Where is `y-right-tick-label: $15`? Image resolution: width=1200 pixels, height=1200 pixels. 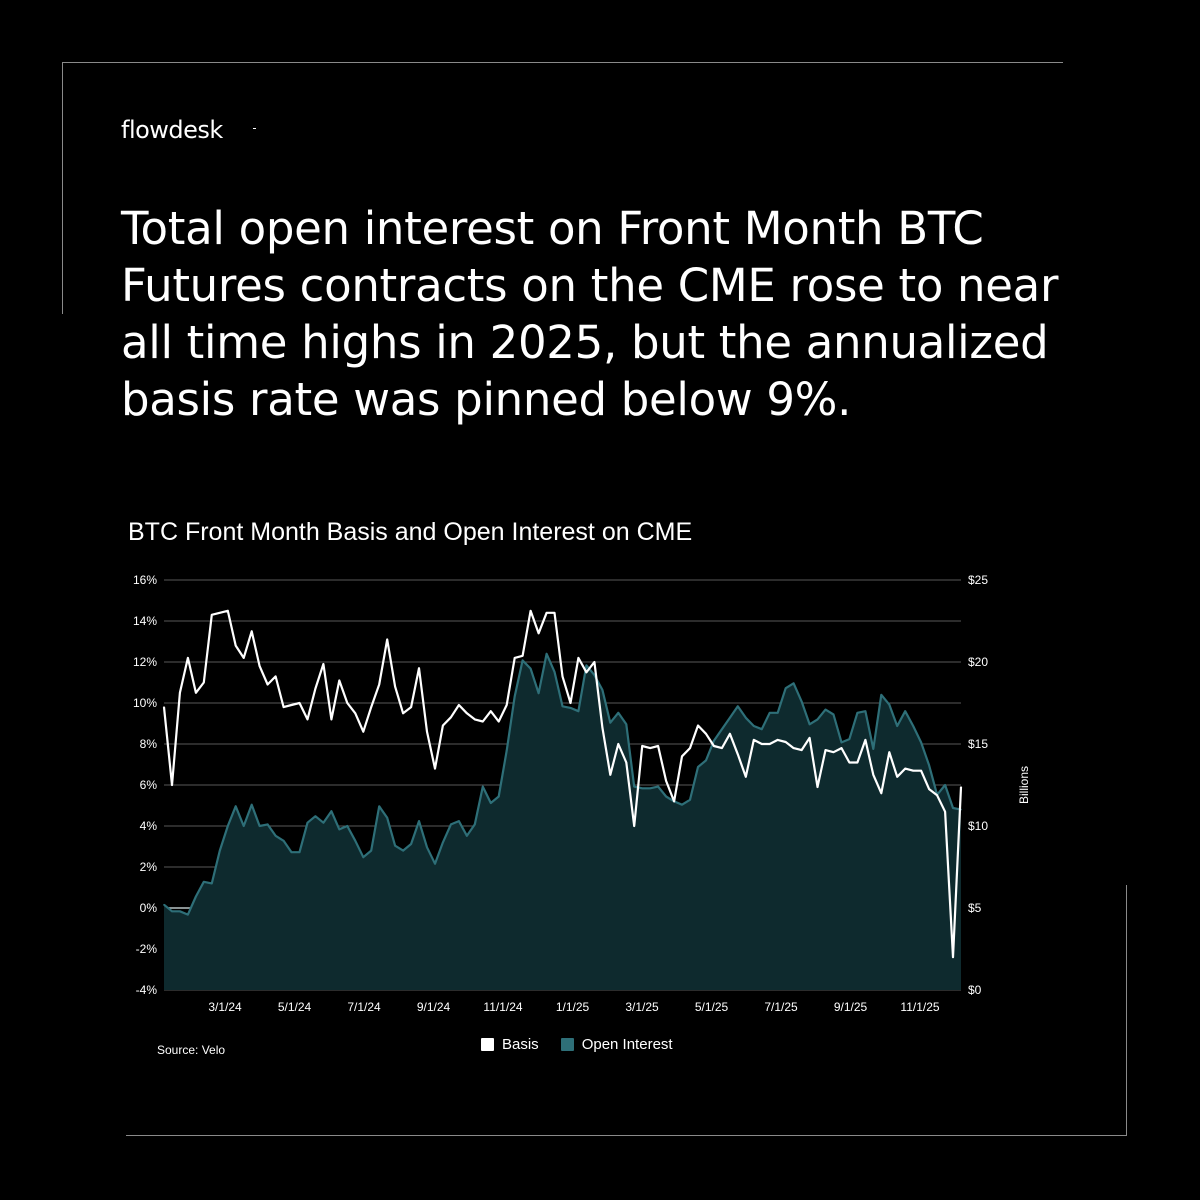 y-right-tick-label: $15 is located at coordinates (978, 744).